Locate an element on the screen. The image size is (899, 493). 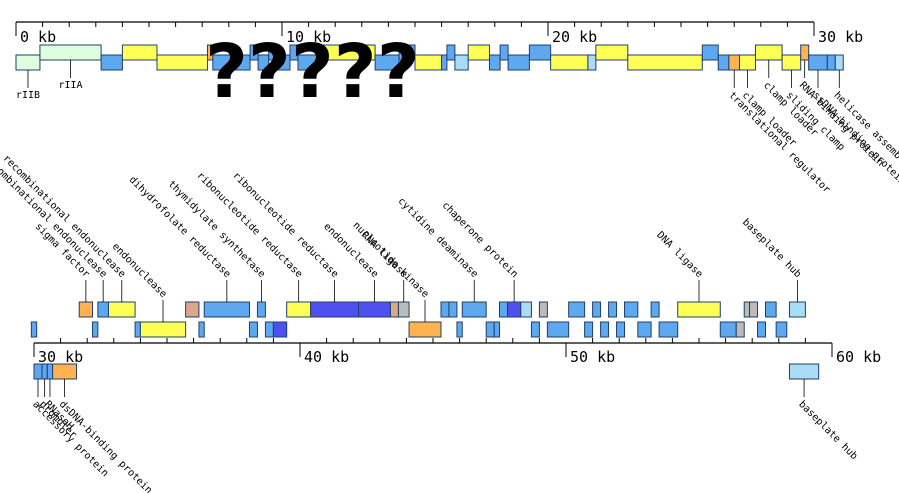
gene-label: cytidine deaminase is located at coordinates (437, 238).